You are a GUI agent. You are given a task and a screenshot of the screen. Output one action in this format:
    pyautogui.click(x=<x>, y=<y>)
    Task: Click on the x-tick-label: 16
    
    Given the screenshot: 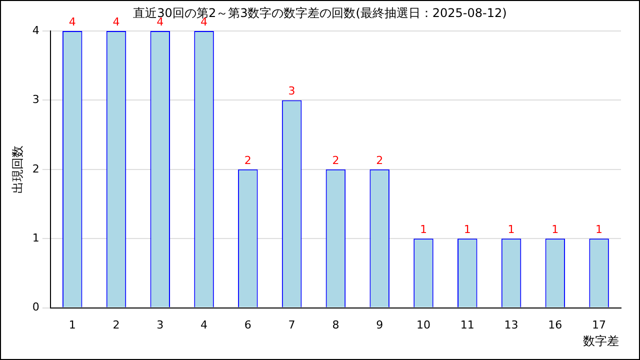 What is the action you would take?
    pyautogui.click(x=555, y=325)
    